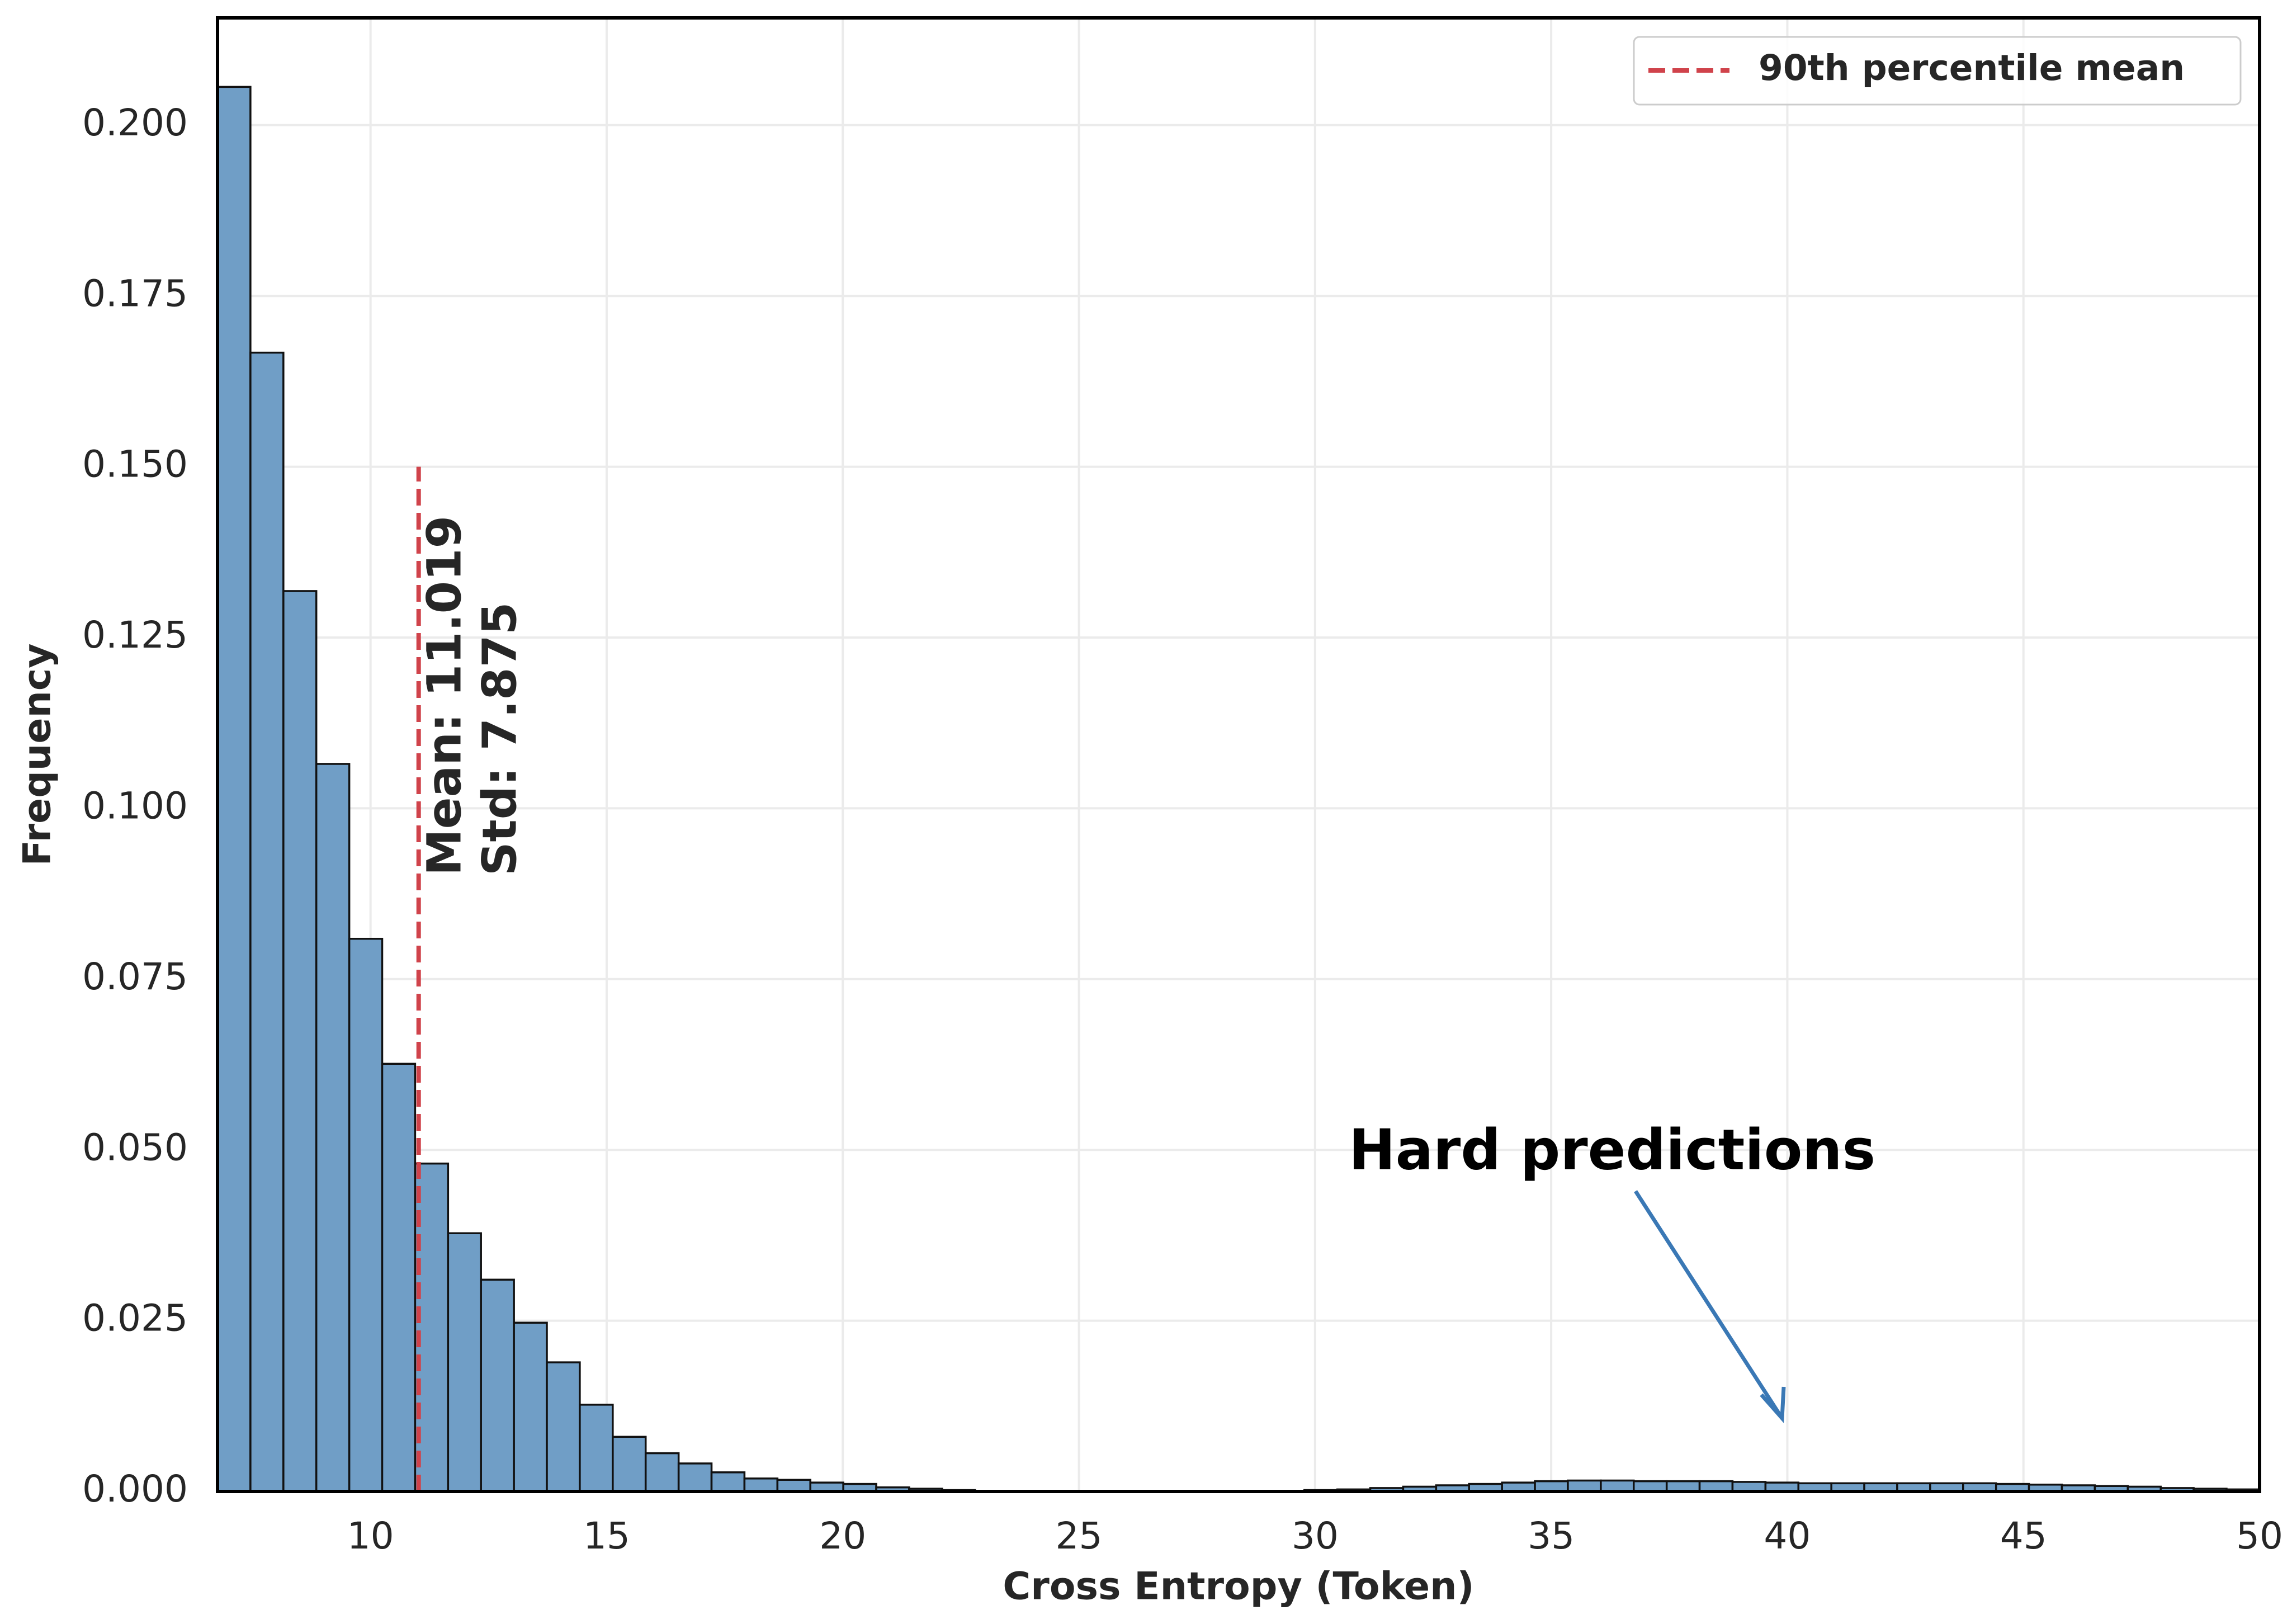  Describe the element at coordinates (1773, 1404) in the screenshot. I see `arrow-head` at that location.